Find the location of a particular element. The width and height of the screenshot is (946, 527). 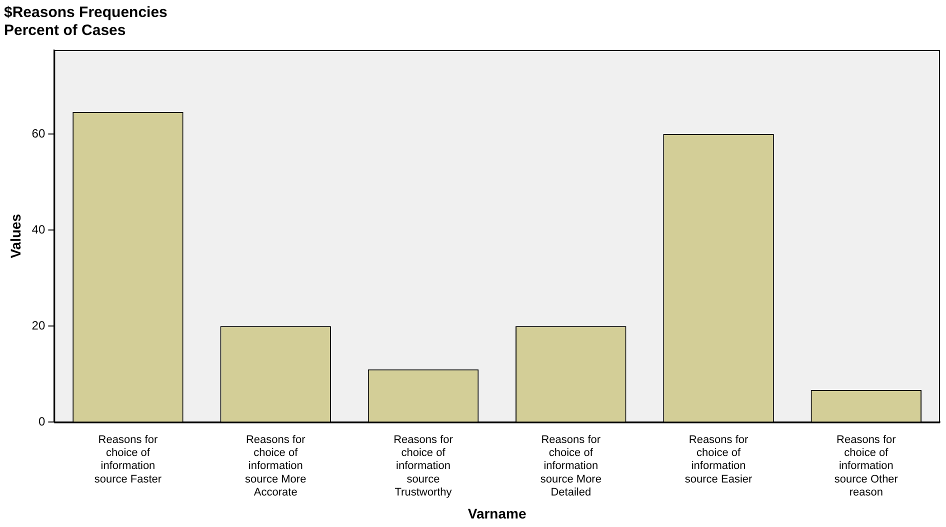

y-tick-label: 60 is located at coordinates (39, 133).